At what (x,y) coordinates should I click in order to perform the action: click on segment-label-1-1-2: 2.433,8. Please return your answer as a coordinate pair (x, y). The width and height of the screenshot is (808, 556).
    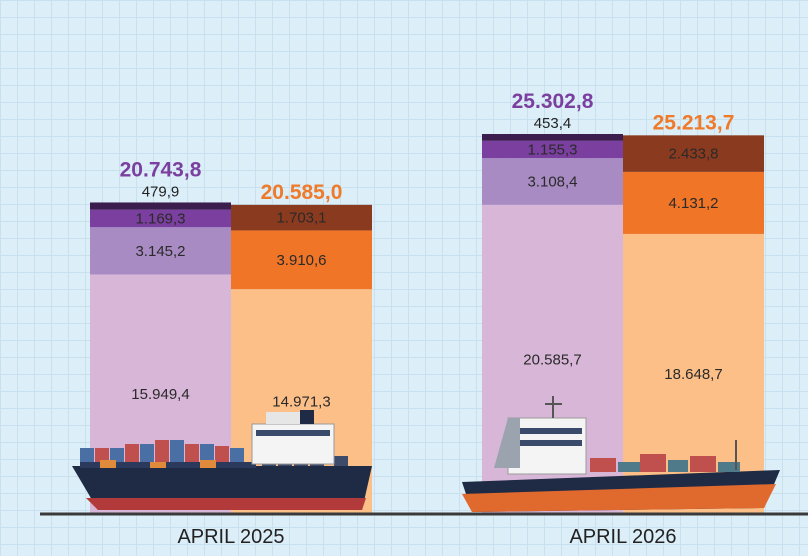
    Looking at the image, I should click on (693, 154).